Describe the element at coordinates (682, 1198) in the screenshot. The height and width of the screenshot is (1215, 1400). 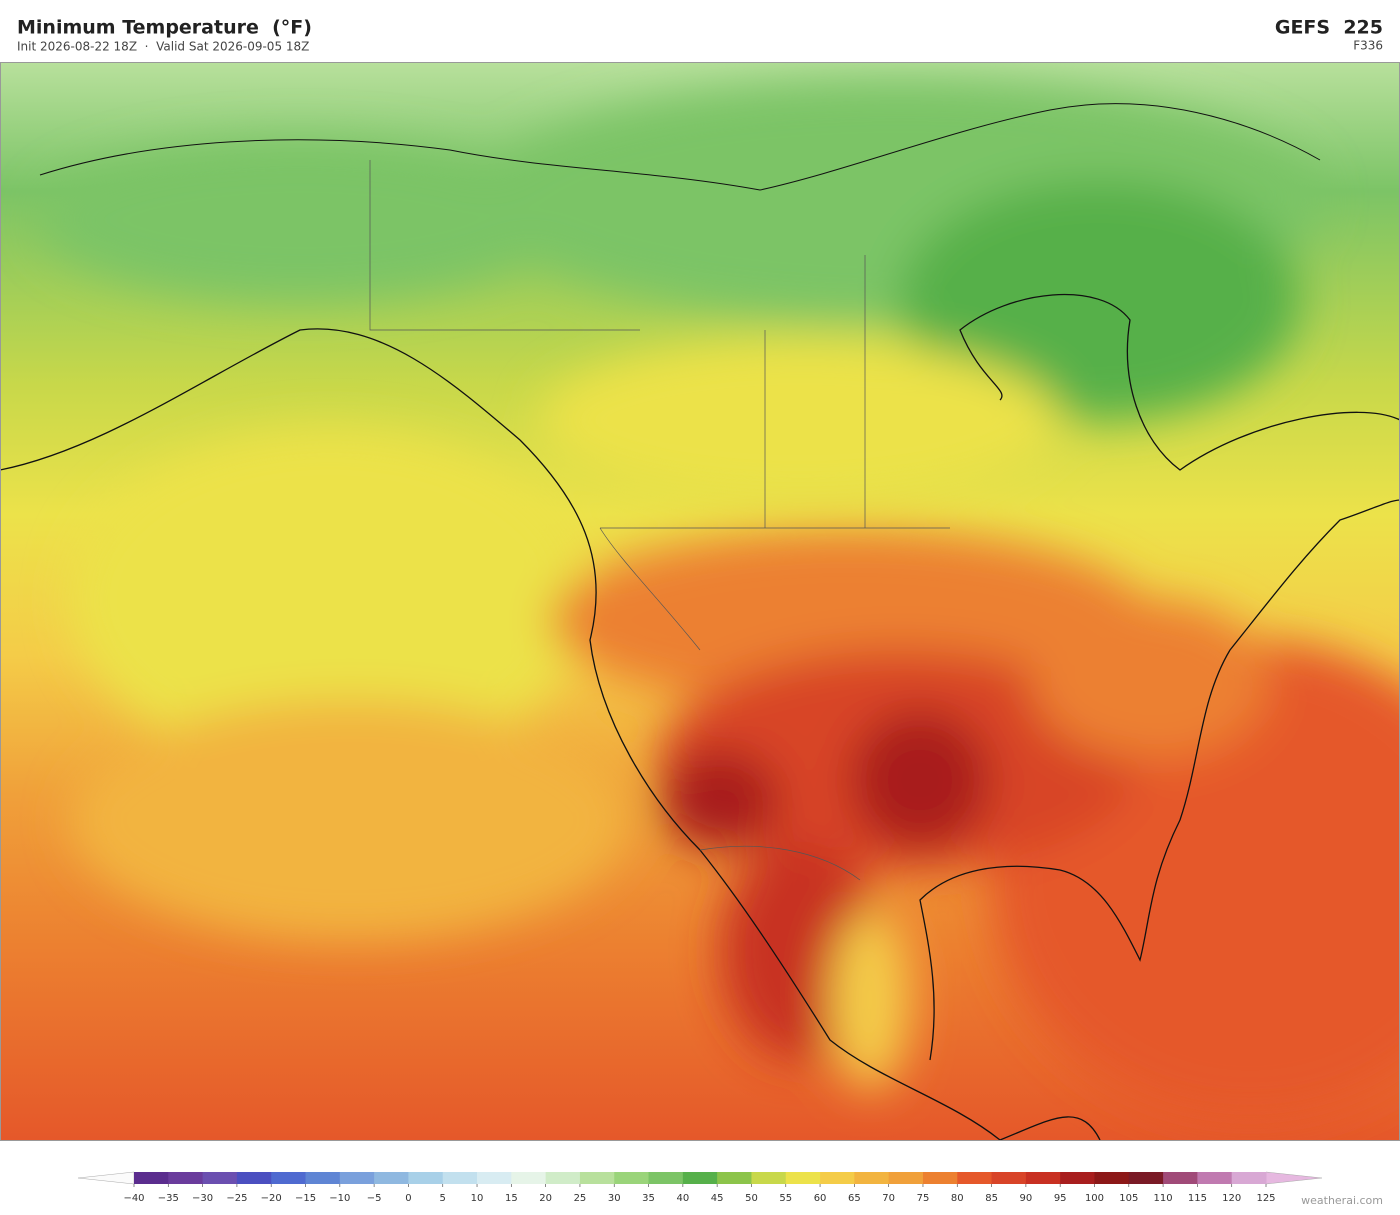
I see `colorbar-tick-label: 40` at that location.